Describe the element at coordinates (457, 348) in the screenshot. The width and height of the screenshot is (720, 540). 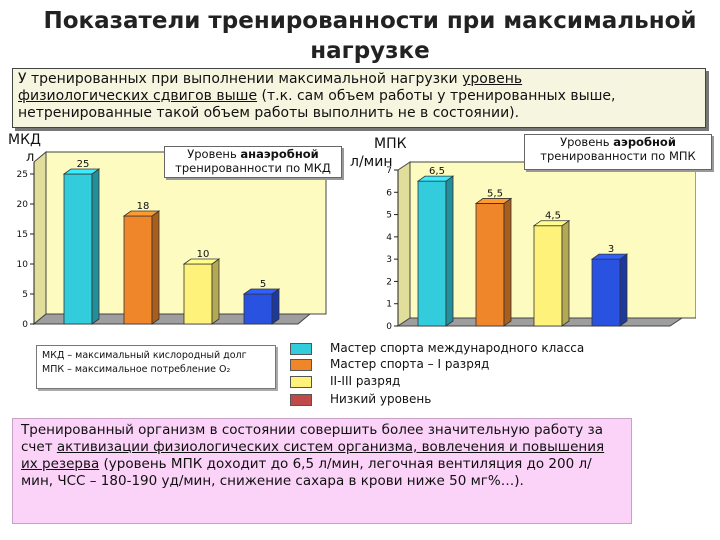
I see `legend-label: Мастер спорта международного класса` at that location.